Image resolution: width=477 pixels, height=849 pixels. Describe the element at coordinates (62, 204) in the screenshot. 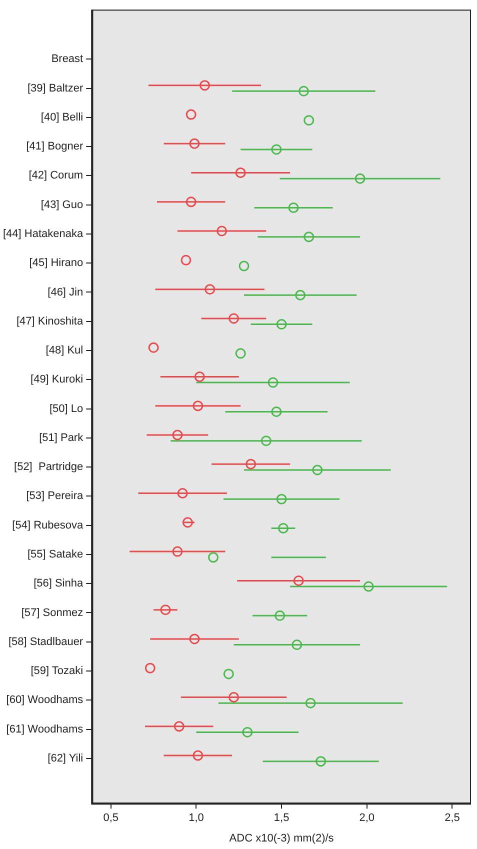

I see `y-tick-label: [43] Guo` at that location.